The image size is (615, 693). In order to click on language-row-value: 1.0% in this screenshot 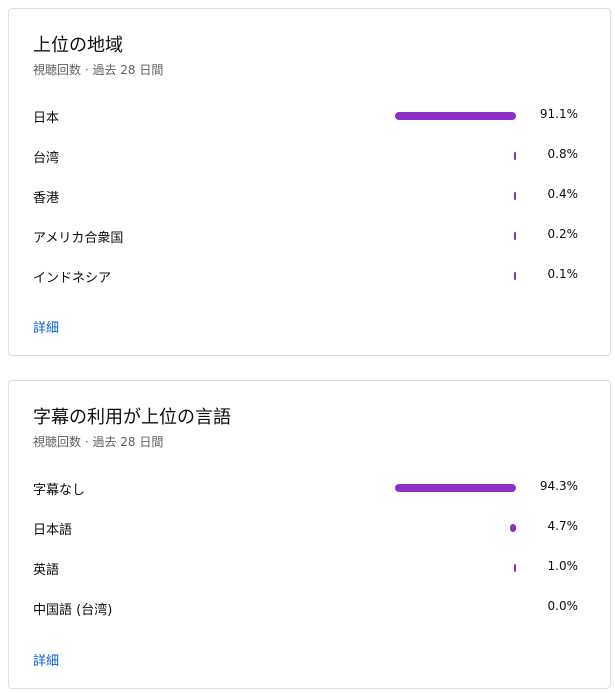, I will do `click(563, 566)`.